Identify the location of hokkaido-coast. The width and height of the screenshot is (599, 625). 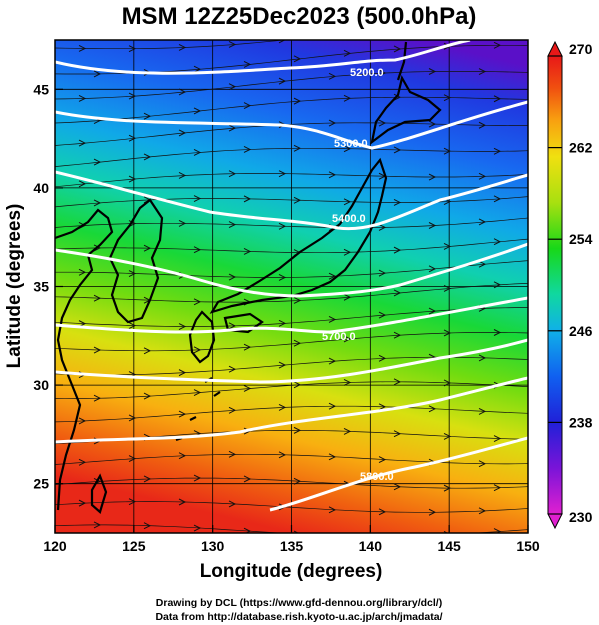
(406, 110).